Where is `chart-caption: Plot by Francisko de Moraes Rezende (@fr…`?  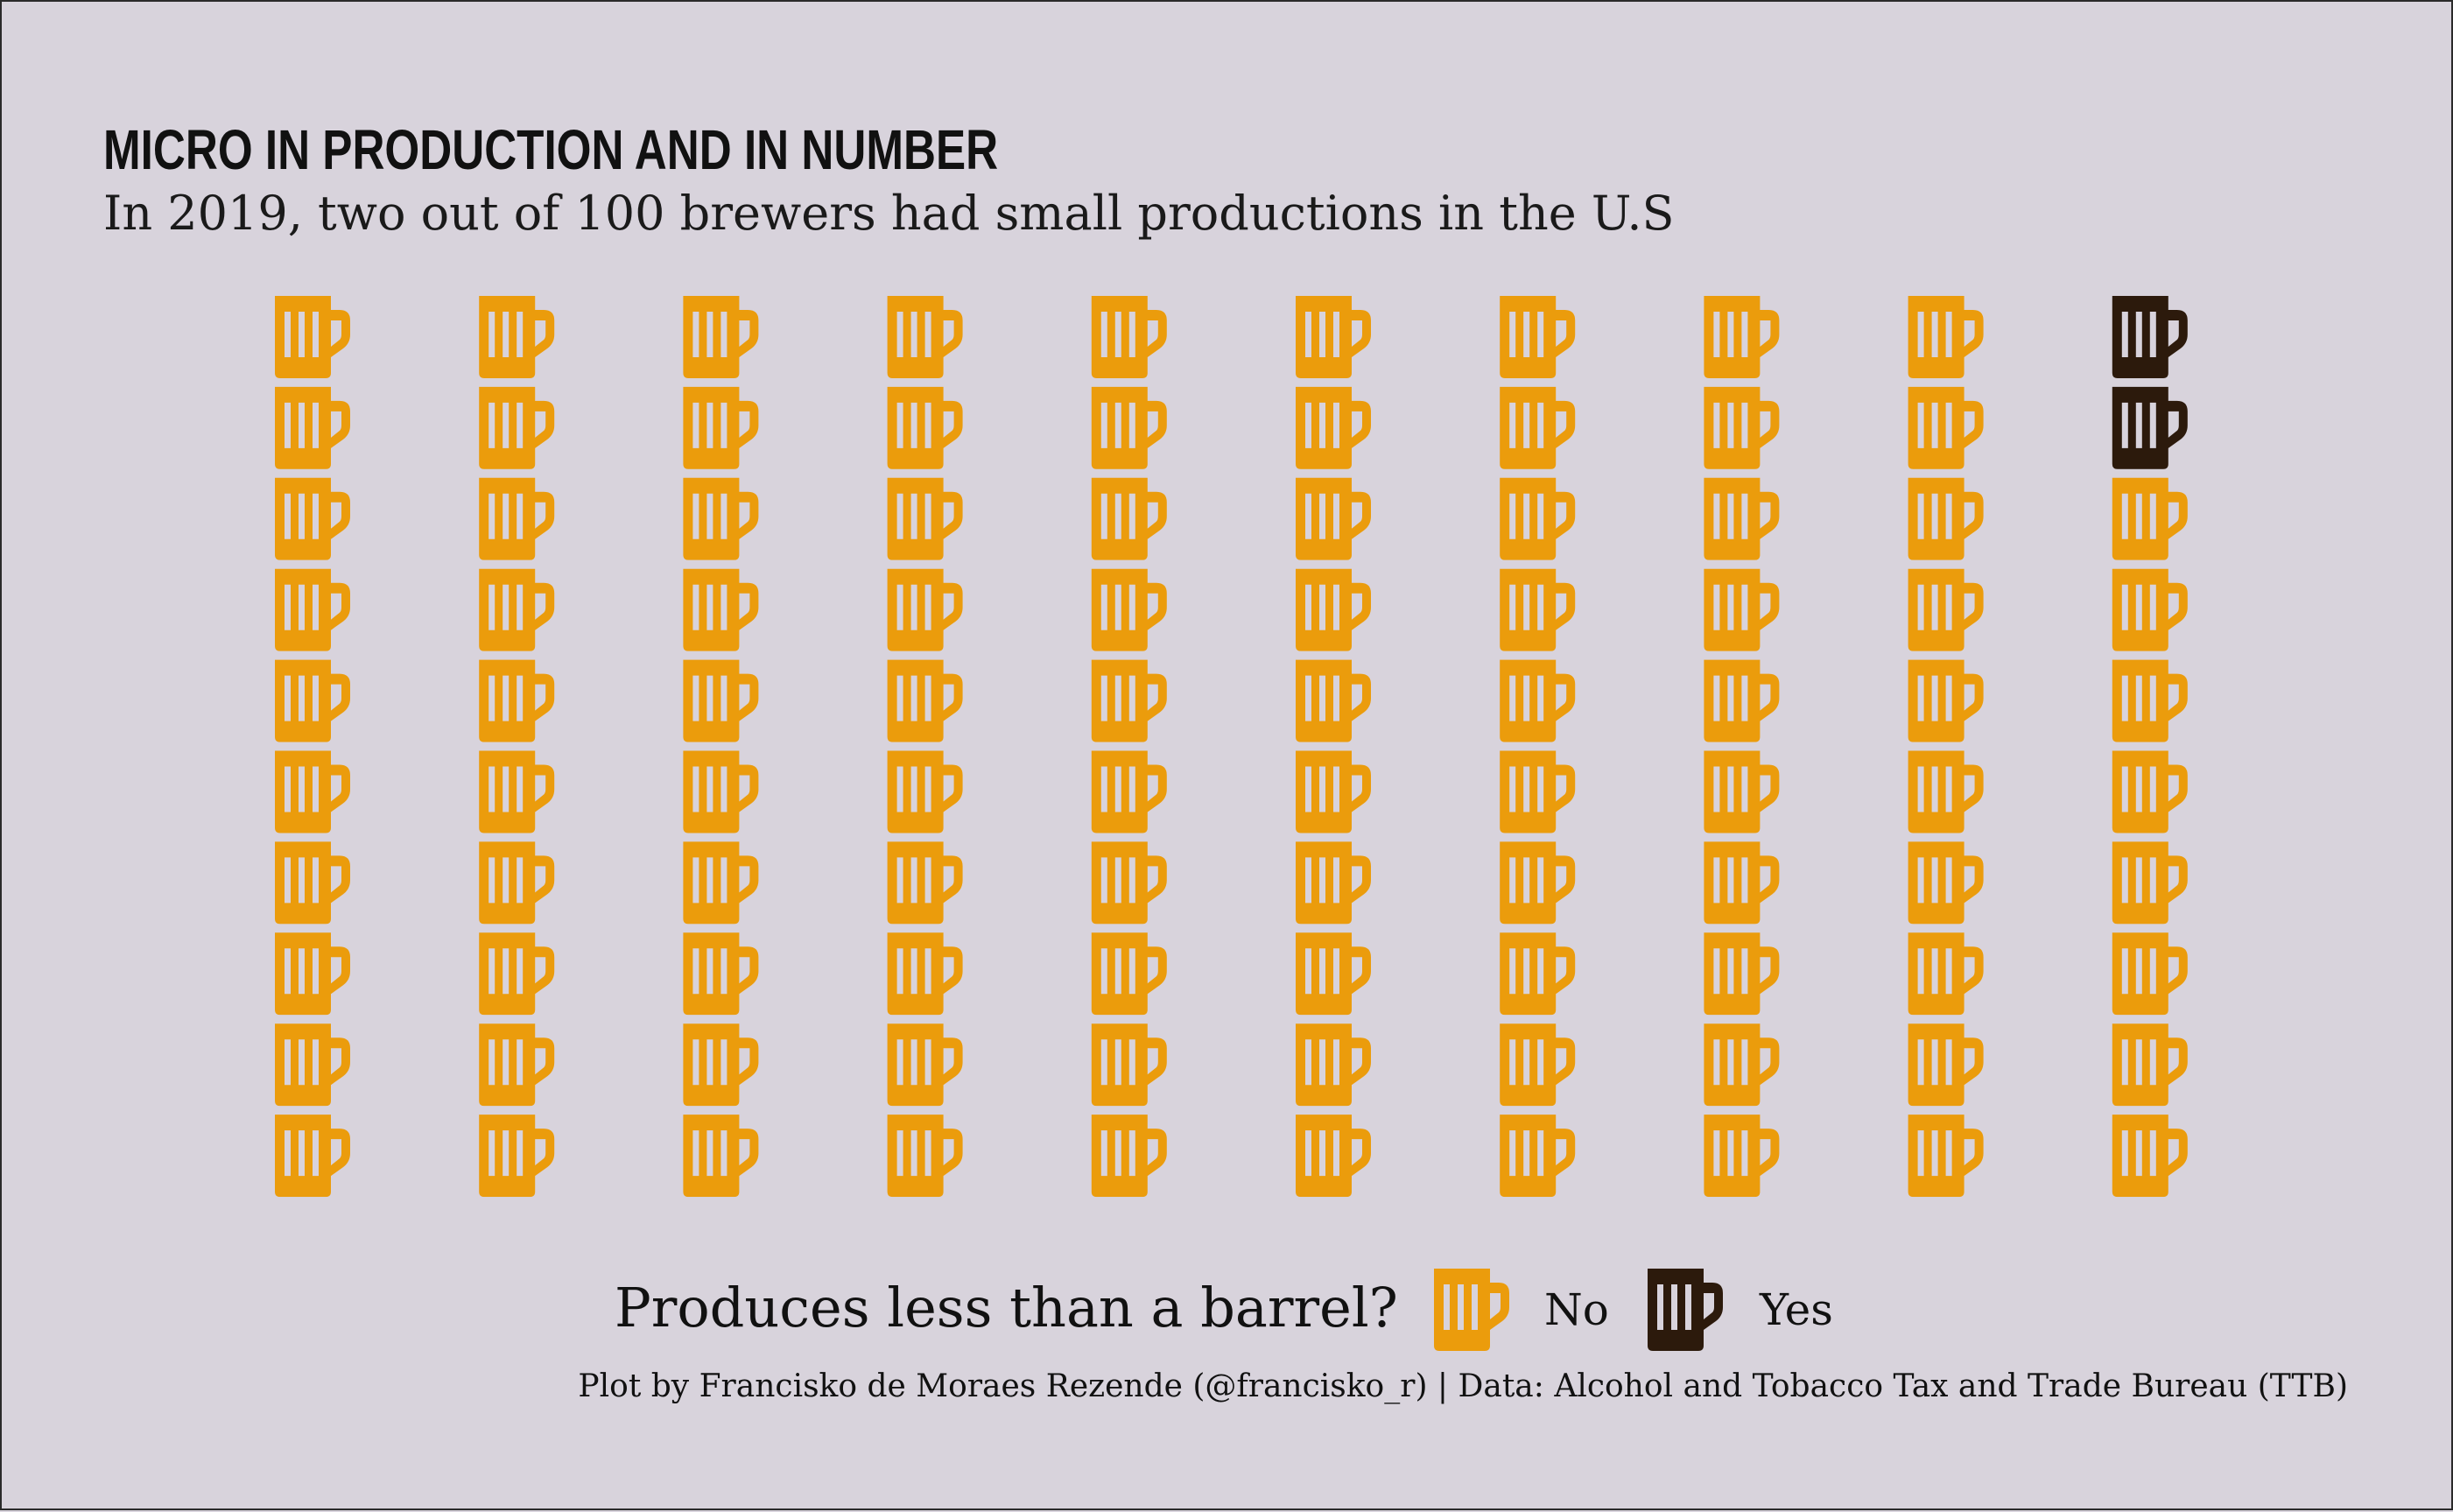 chart-caption: Plot by Francisko de Moraes Rezende (@fr… is located at coordinates (1463, 1386).